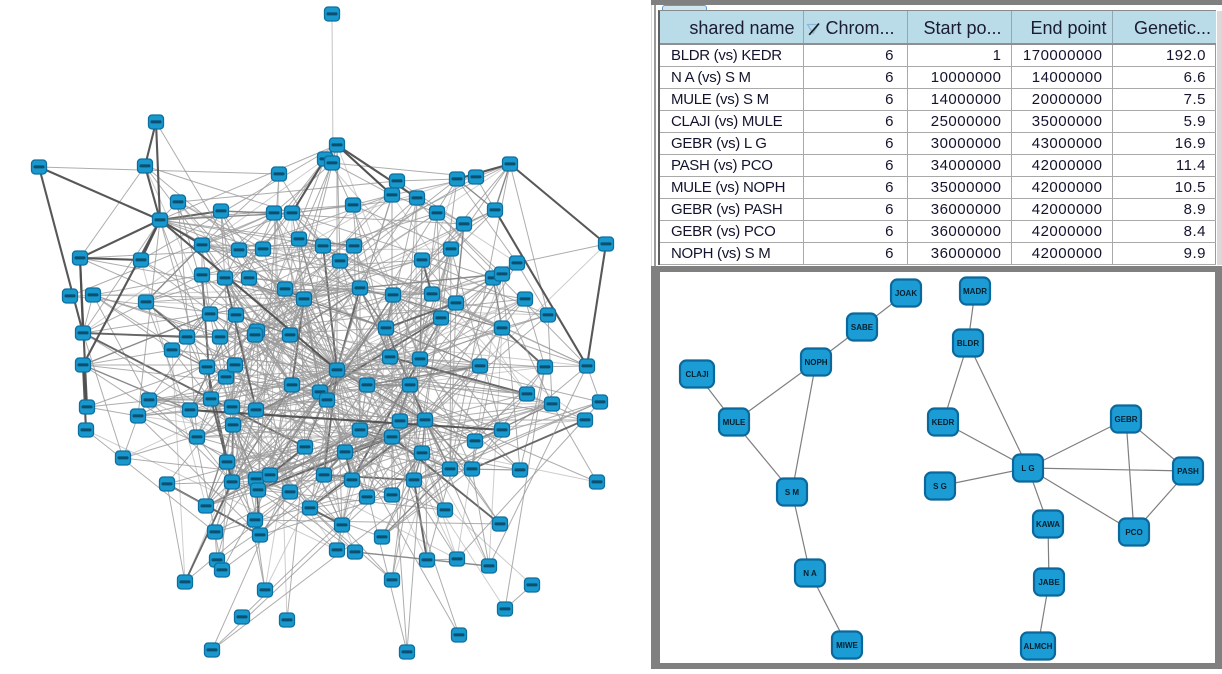  I want to click on svg-text: KAWA, so click(1048, 524).